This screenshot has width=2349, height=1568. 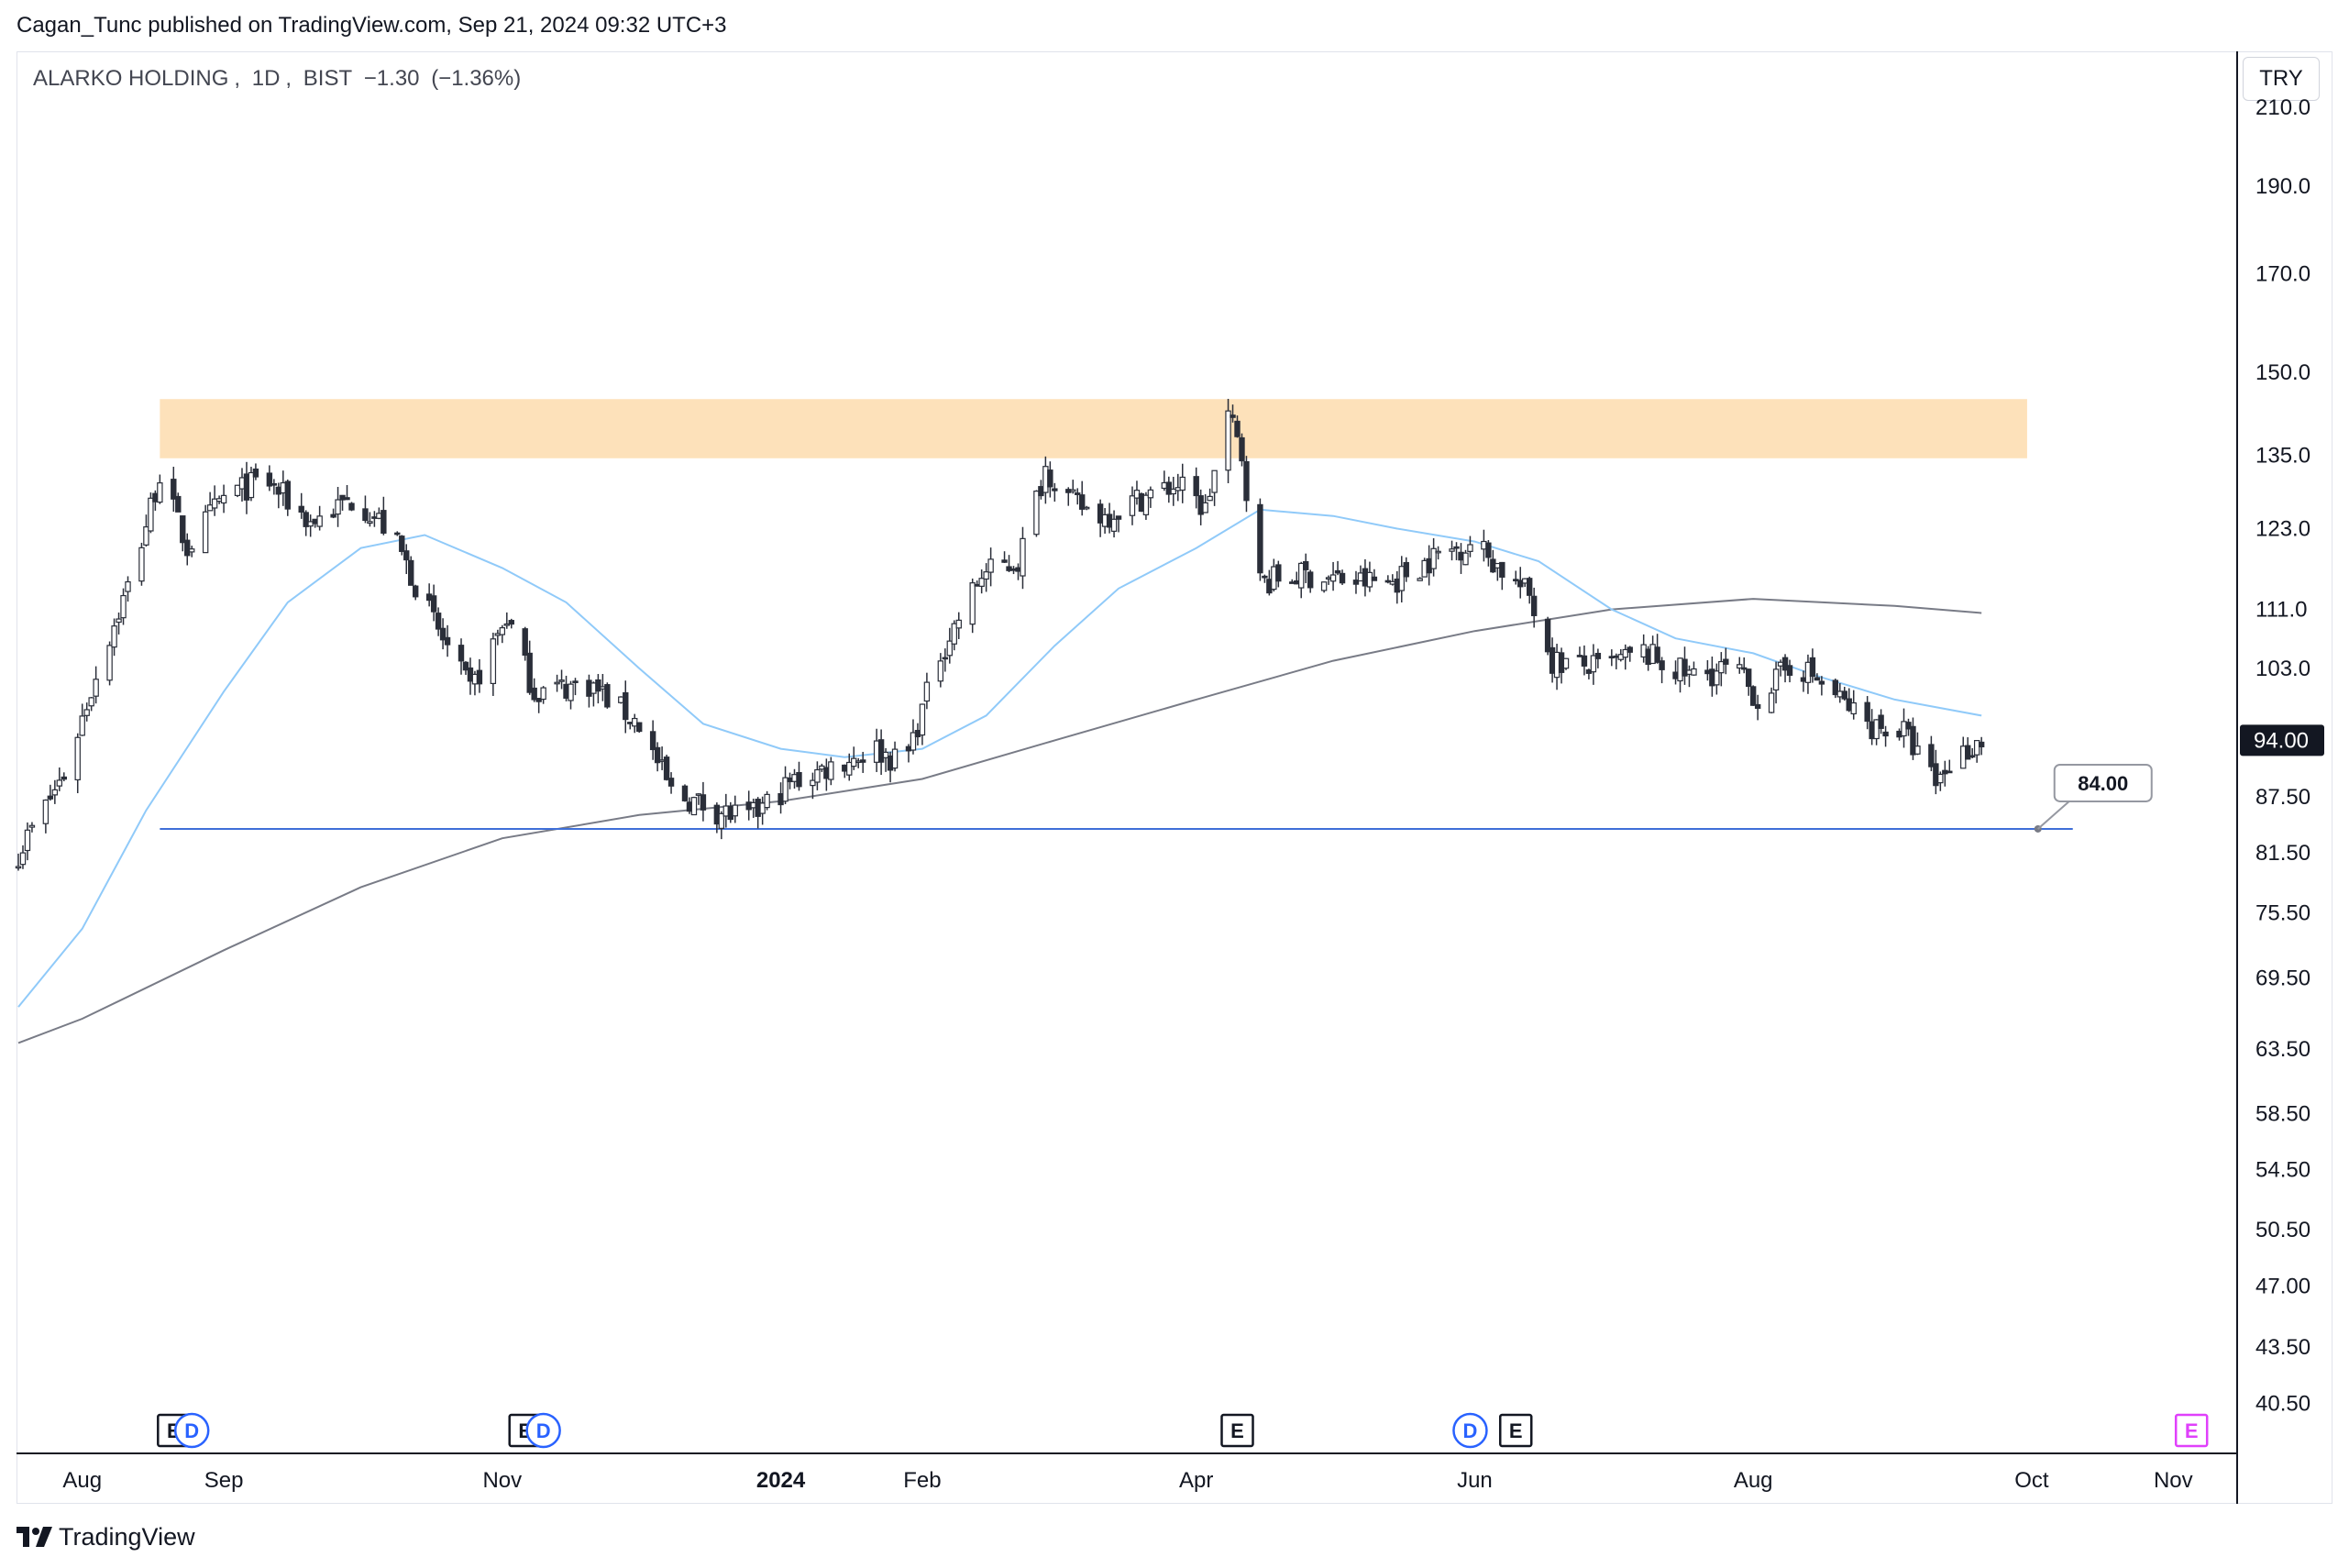 What do you see at coordinates (328, 79) in the screenshot?
I see `symbol-exchange: BIST` at bounding box center [328, 79].